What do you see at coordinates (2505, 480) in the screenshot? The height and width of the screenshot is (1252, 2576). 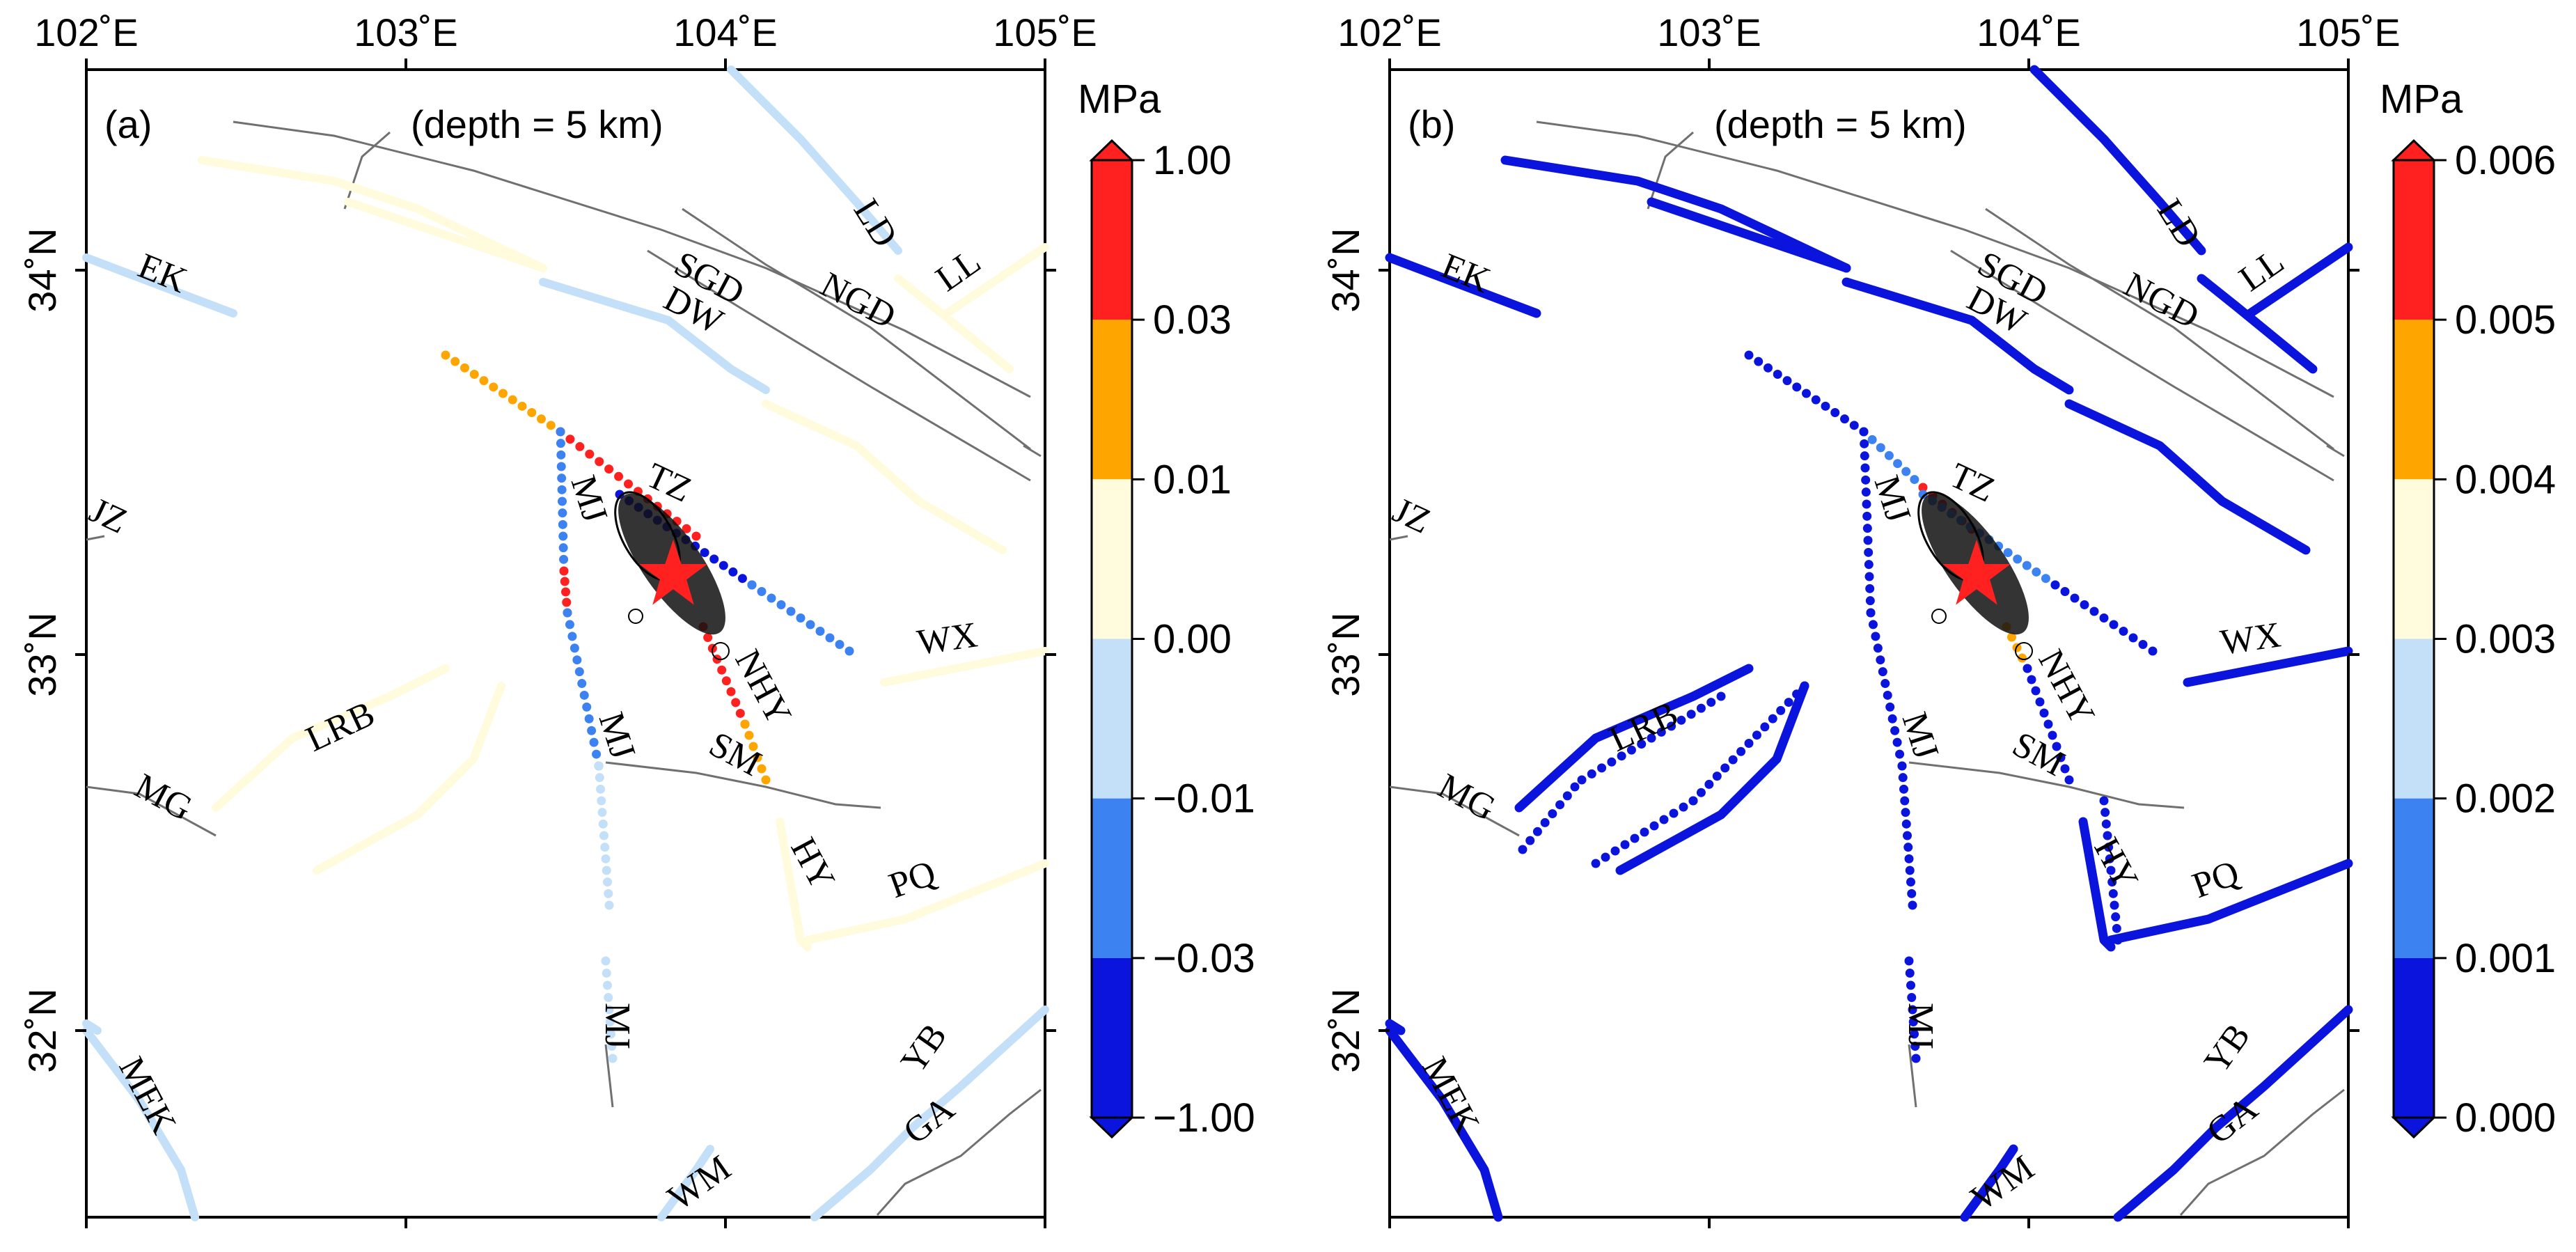 I see `colorbar-tick-label: 0.004` at bounding box center [2505, 480].